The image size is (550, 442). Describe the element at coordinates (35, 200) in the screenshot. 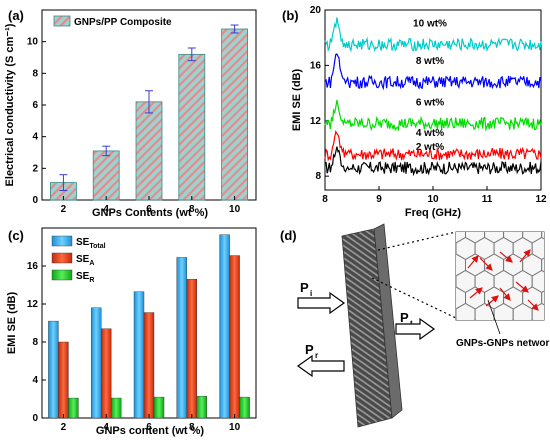

I see `panel-a-ytick-label: 0` at that location.